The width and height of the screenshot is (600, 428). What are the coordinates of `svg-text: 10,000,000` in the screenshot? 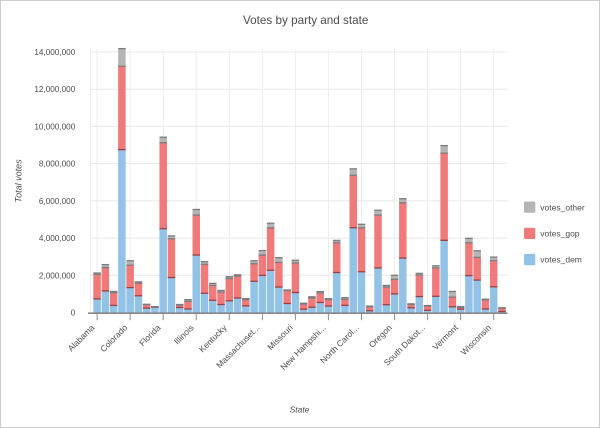 It's located at (54, 126).